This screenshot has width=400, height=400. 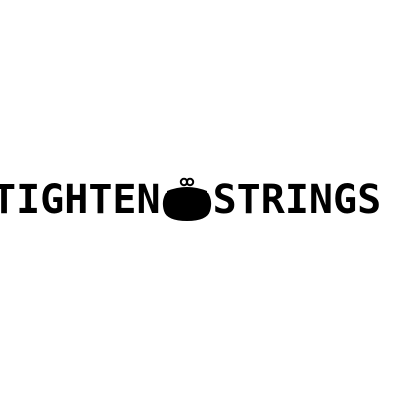 I want to click on logo: TIGHTEN STRINGS, so click(x=190, y=200).